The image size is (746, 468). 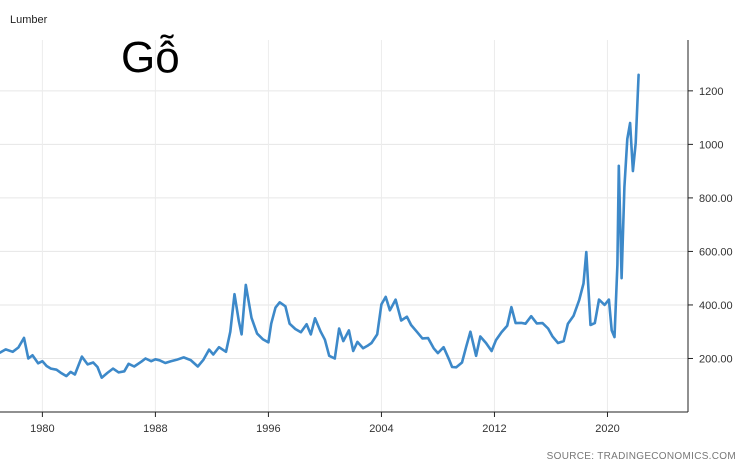 I want to click on y-tick-label: 1200, so click(x=711, y=92).